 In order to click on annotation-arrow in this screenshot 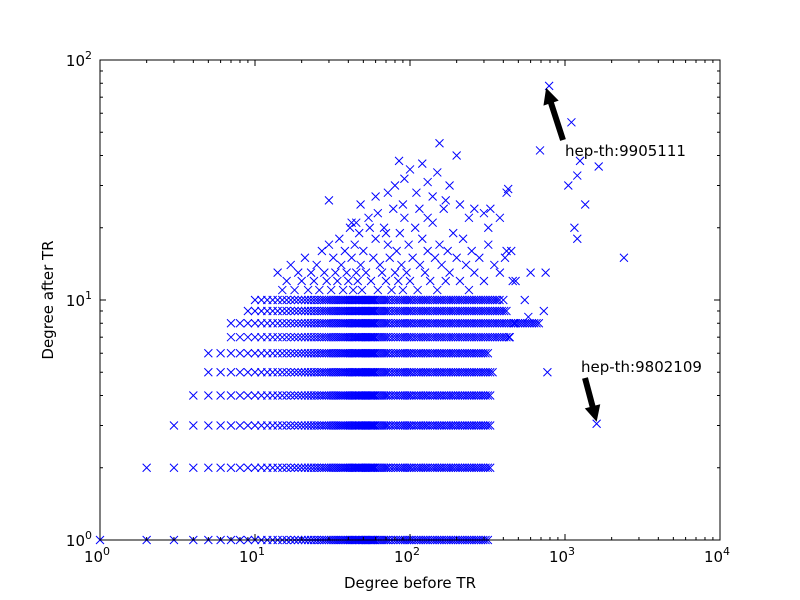, I will do `click(591, 399)`.